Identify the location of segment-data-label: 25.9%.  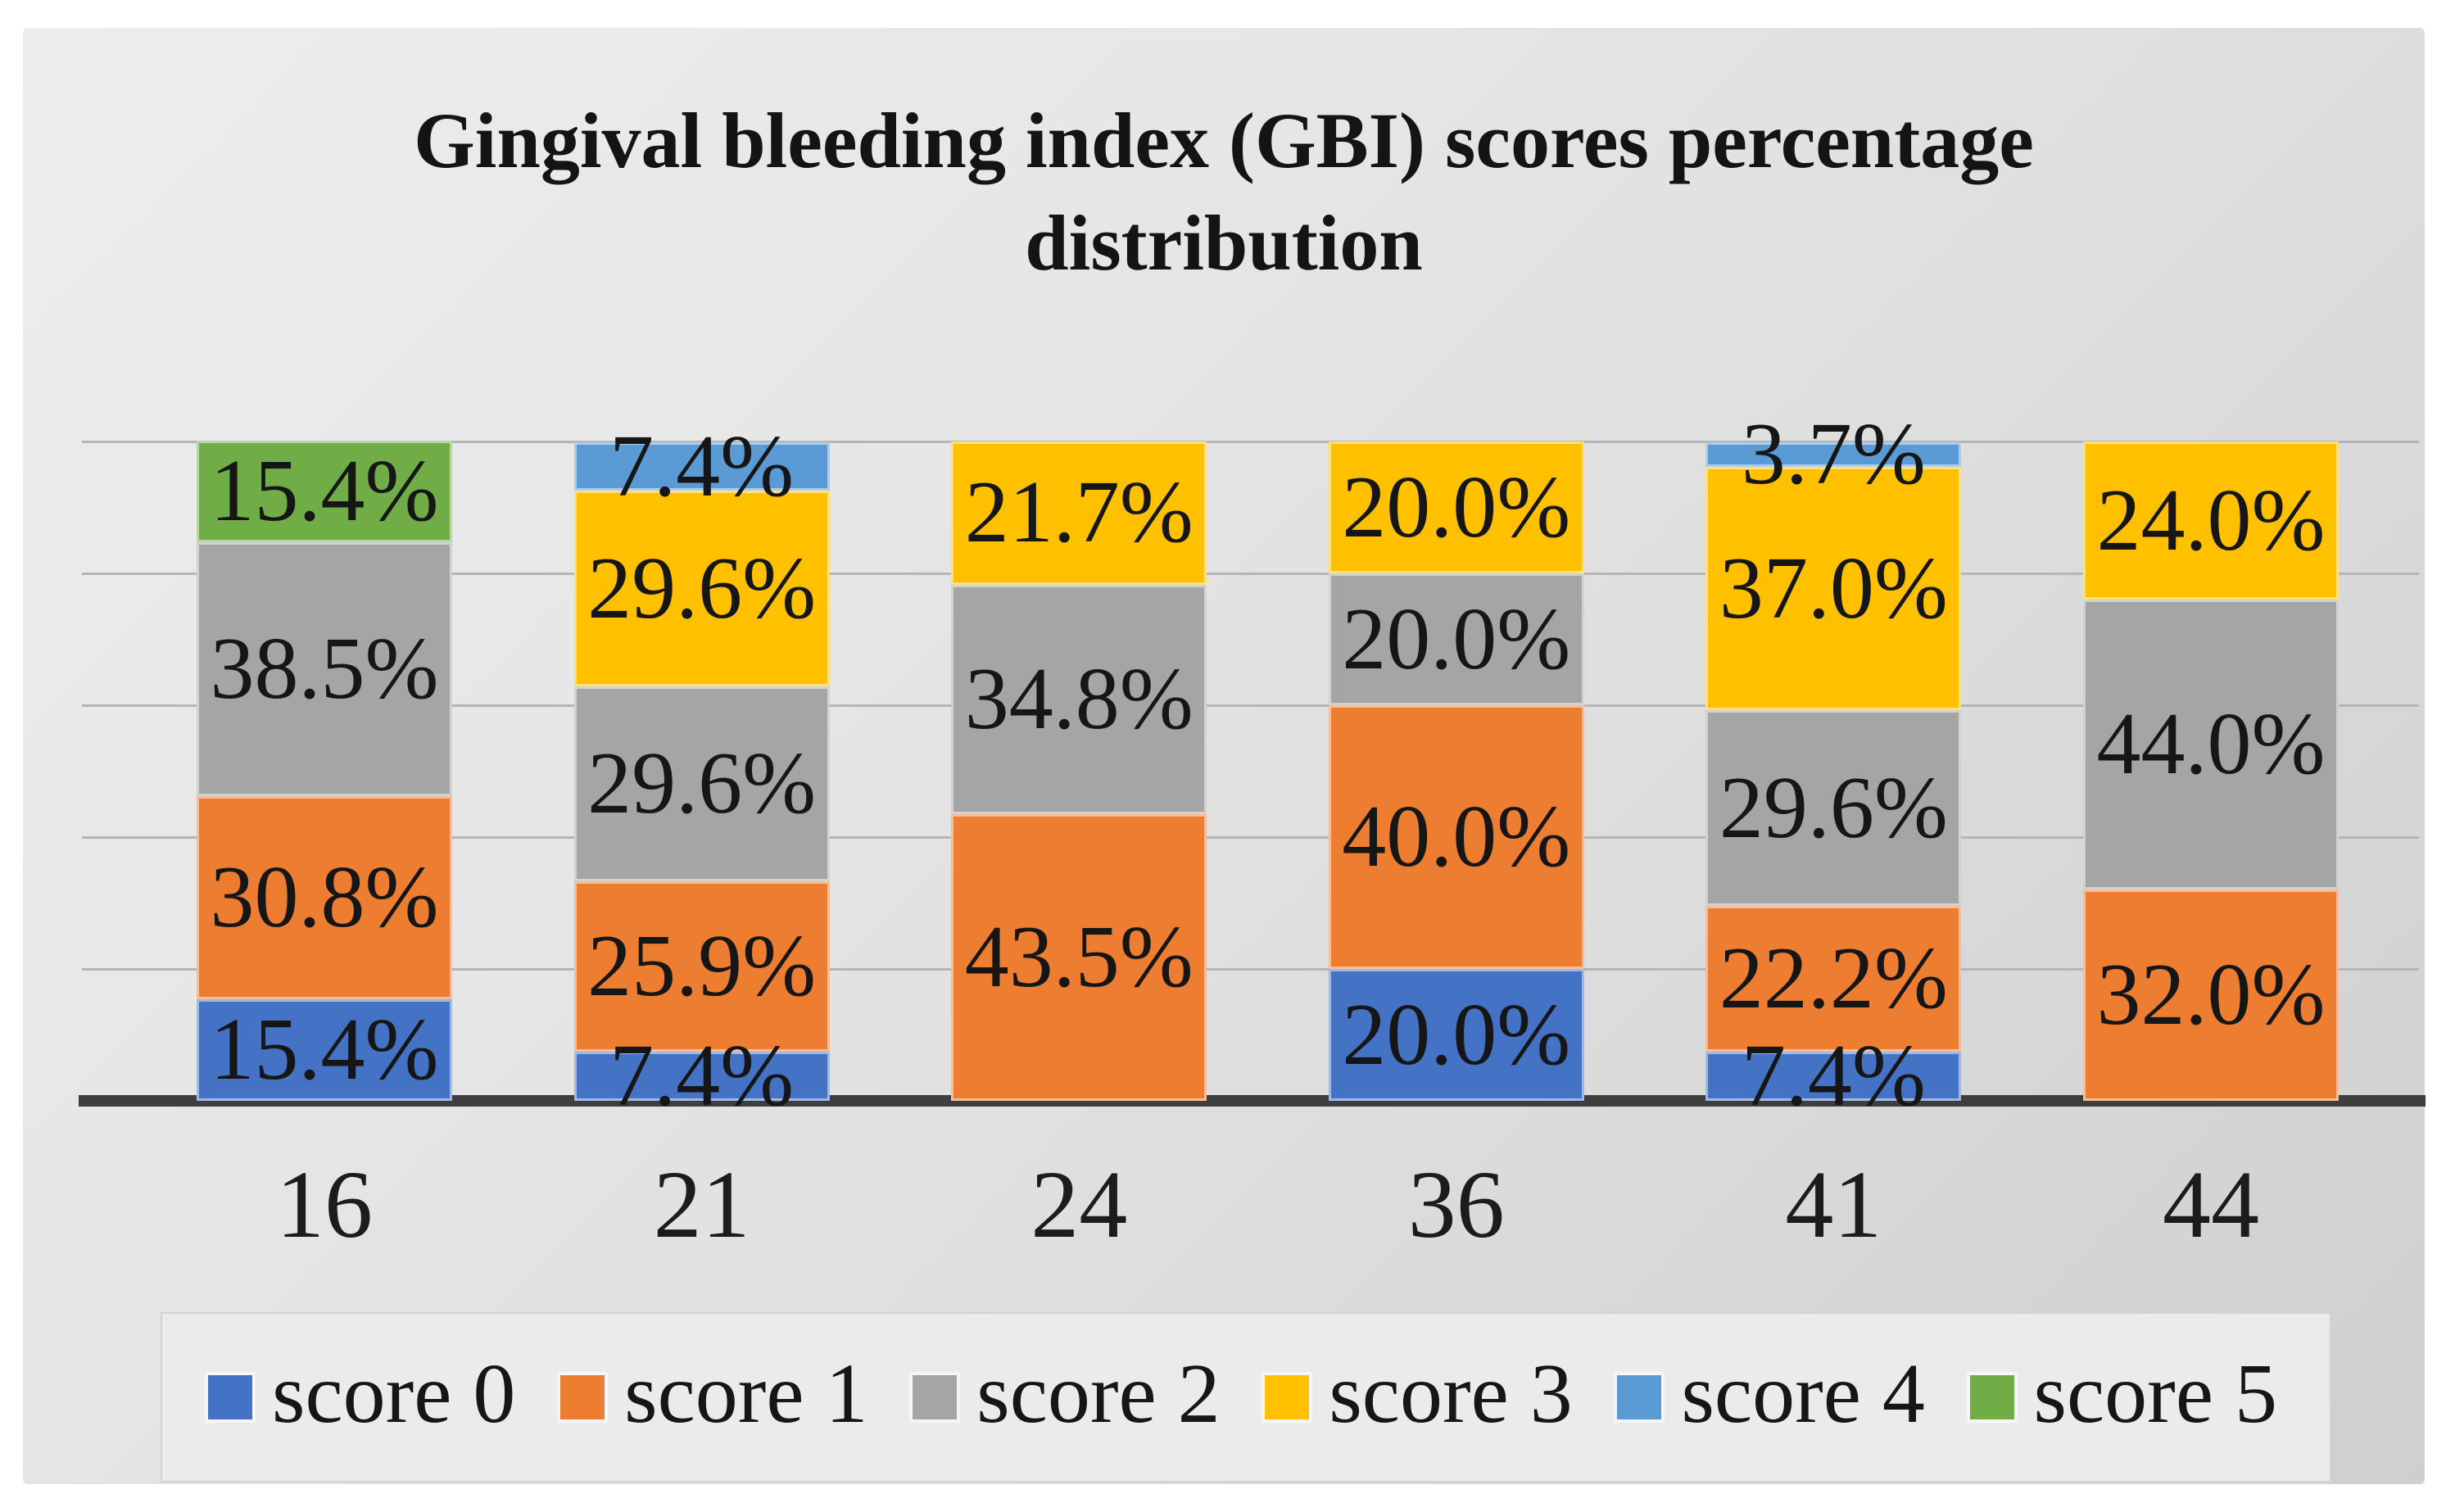
(702, 966).